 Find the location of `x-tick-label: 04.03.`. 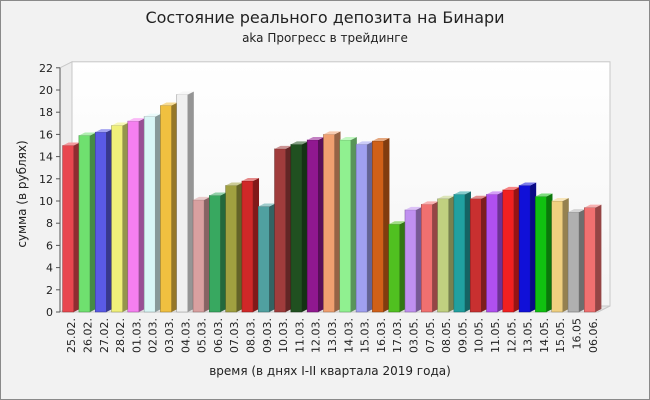

x-tick-label: 04.03. is located at coordinates (185, 335).